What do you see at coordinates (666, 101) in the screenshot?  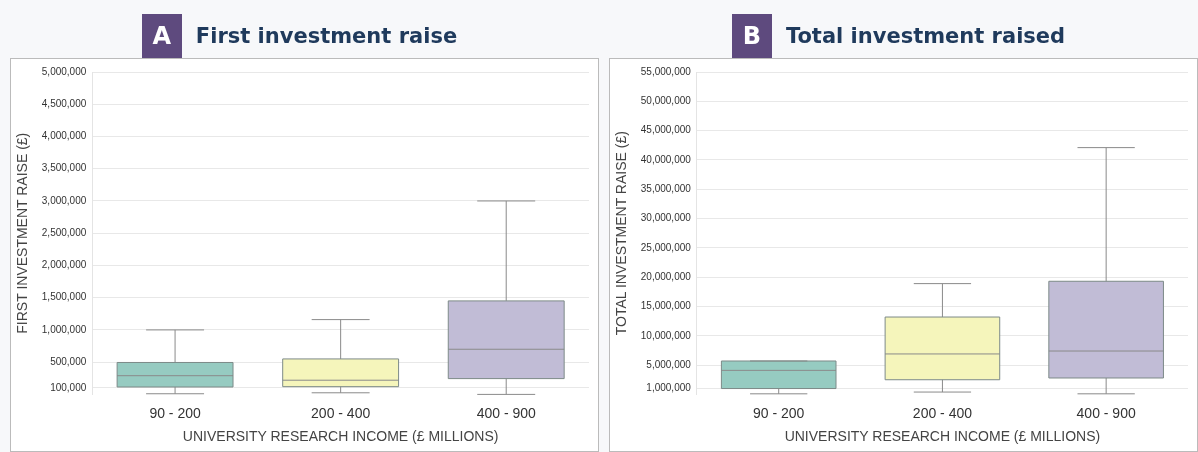 I see `y-tick-label: 50,000,000` at bounding box center [666, 101].